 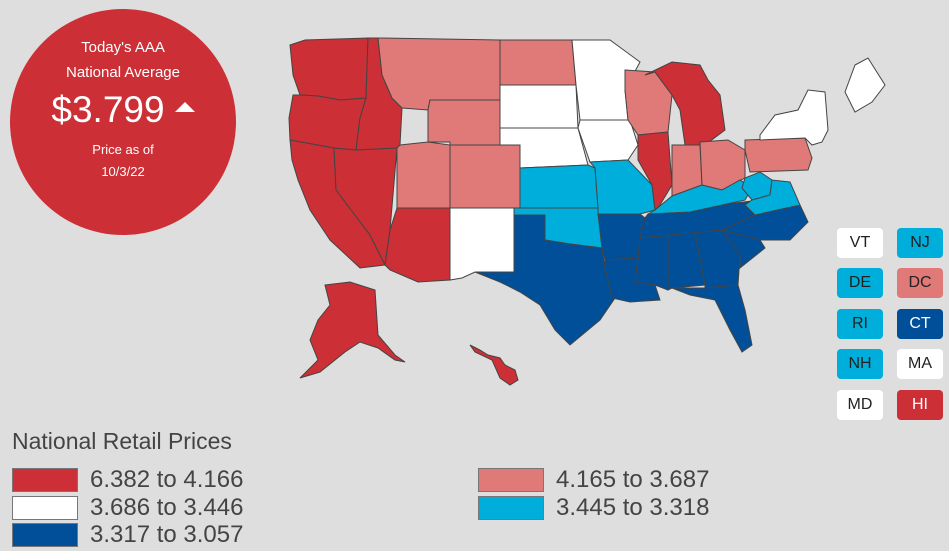 What do you see at coordinates (794, 117) in the screenshot?
I see `state-ny` at bounding box center [794, 117].